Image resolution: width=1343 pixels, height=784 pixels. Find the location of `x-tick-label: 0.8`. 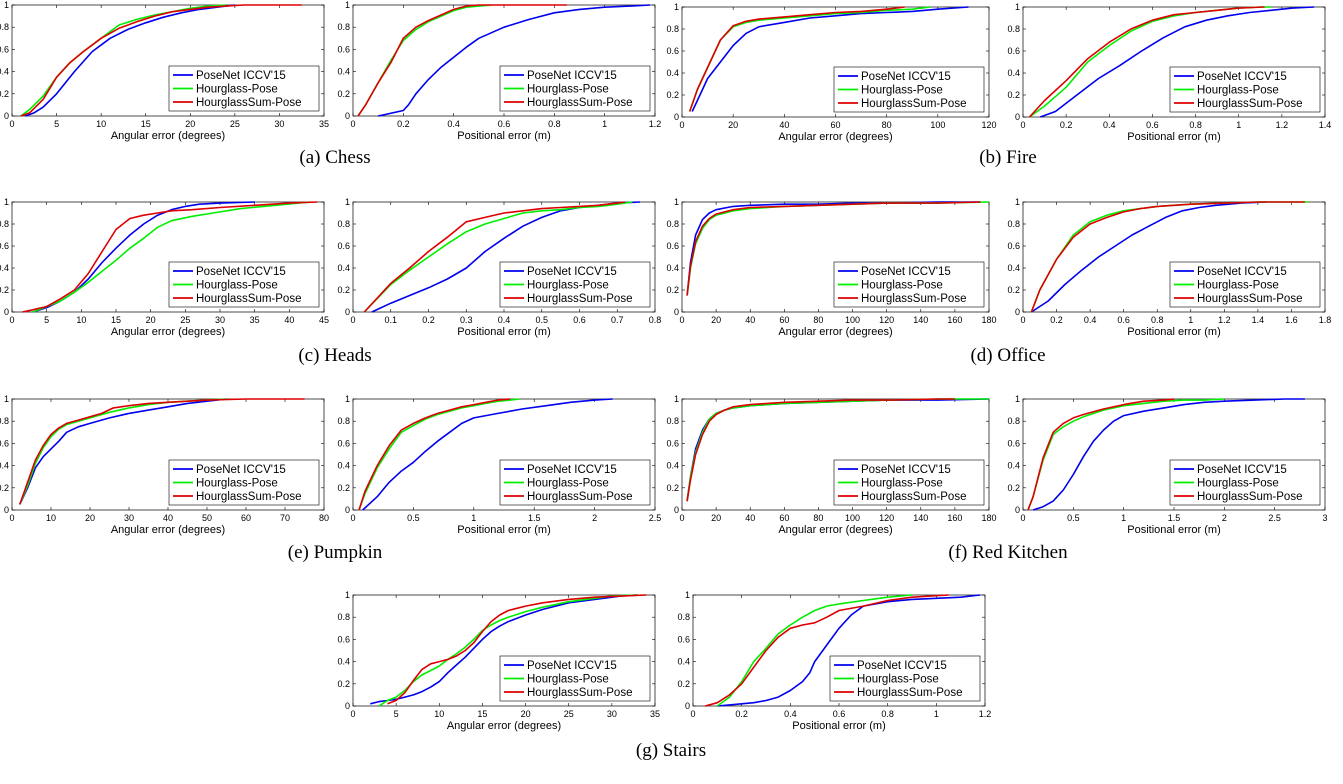

x-tick-label: 0.8 is located at coordinates (1157, 320).